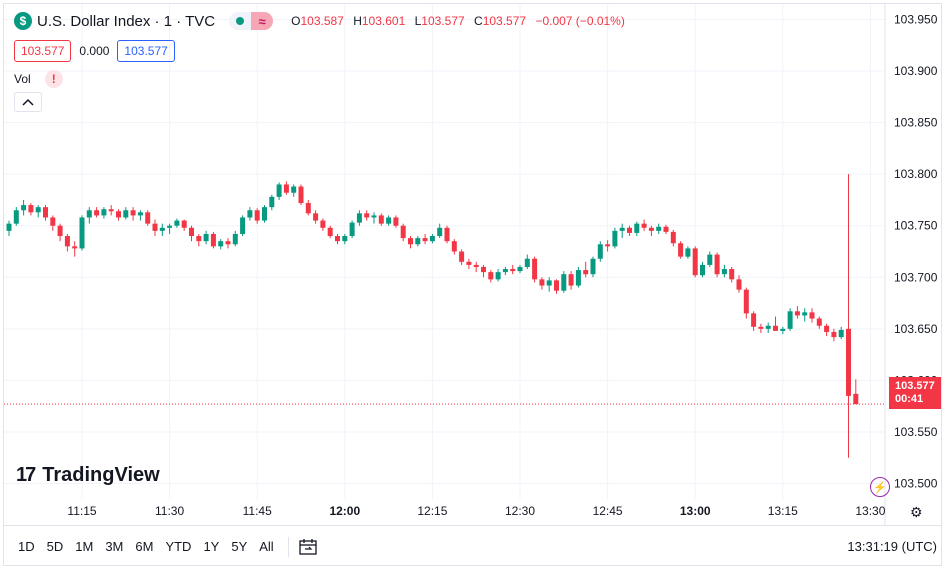  I want to click on warning-icon: !, so click(53, 79).